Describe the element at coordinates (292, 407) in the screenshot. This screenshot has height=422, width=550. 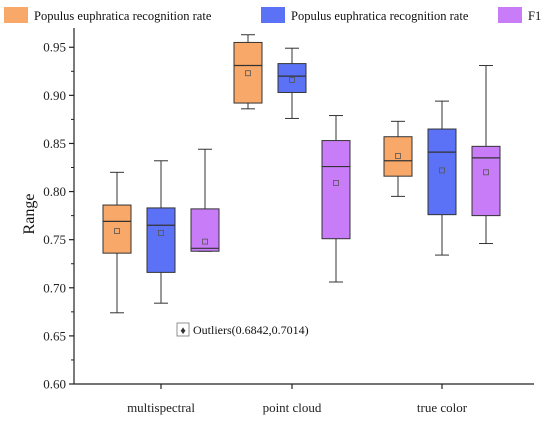
I see `x-tick-label: point cloud` at that location.